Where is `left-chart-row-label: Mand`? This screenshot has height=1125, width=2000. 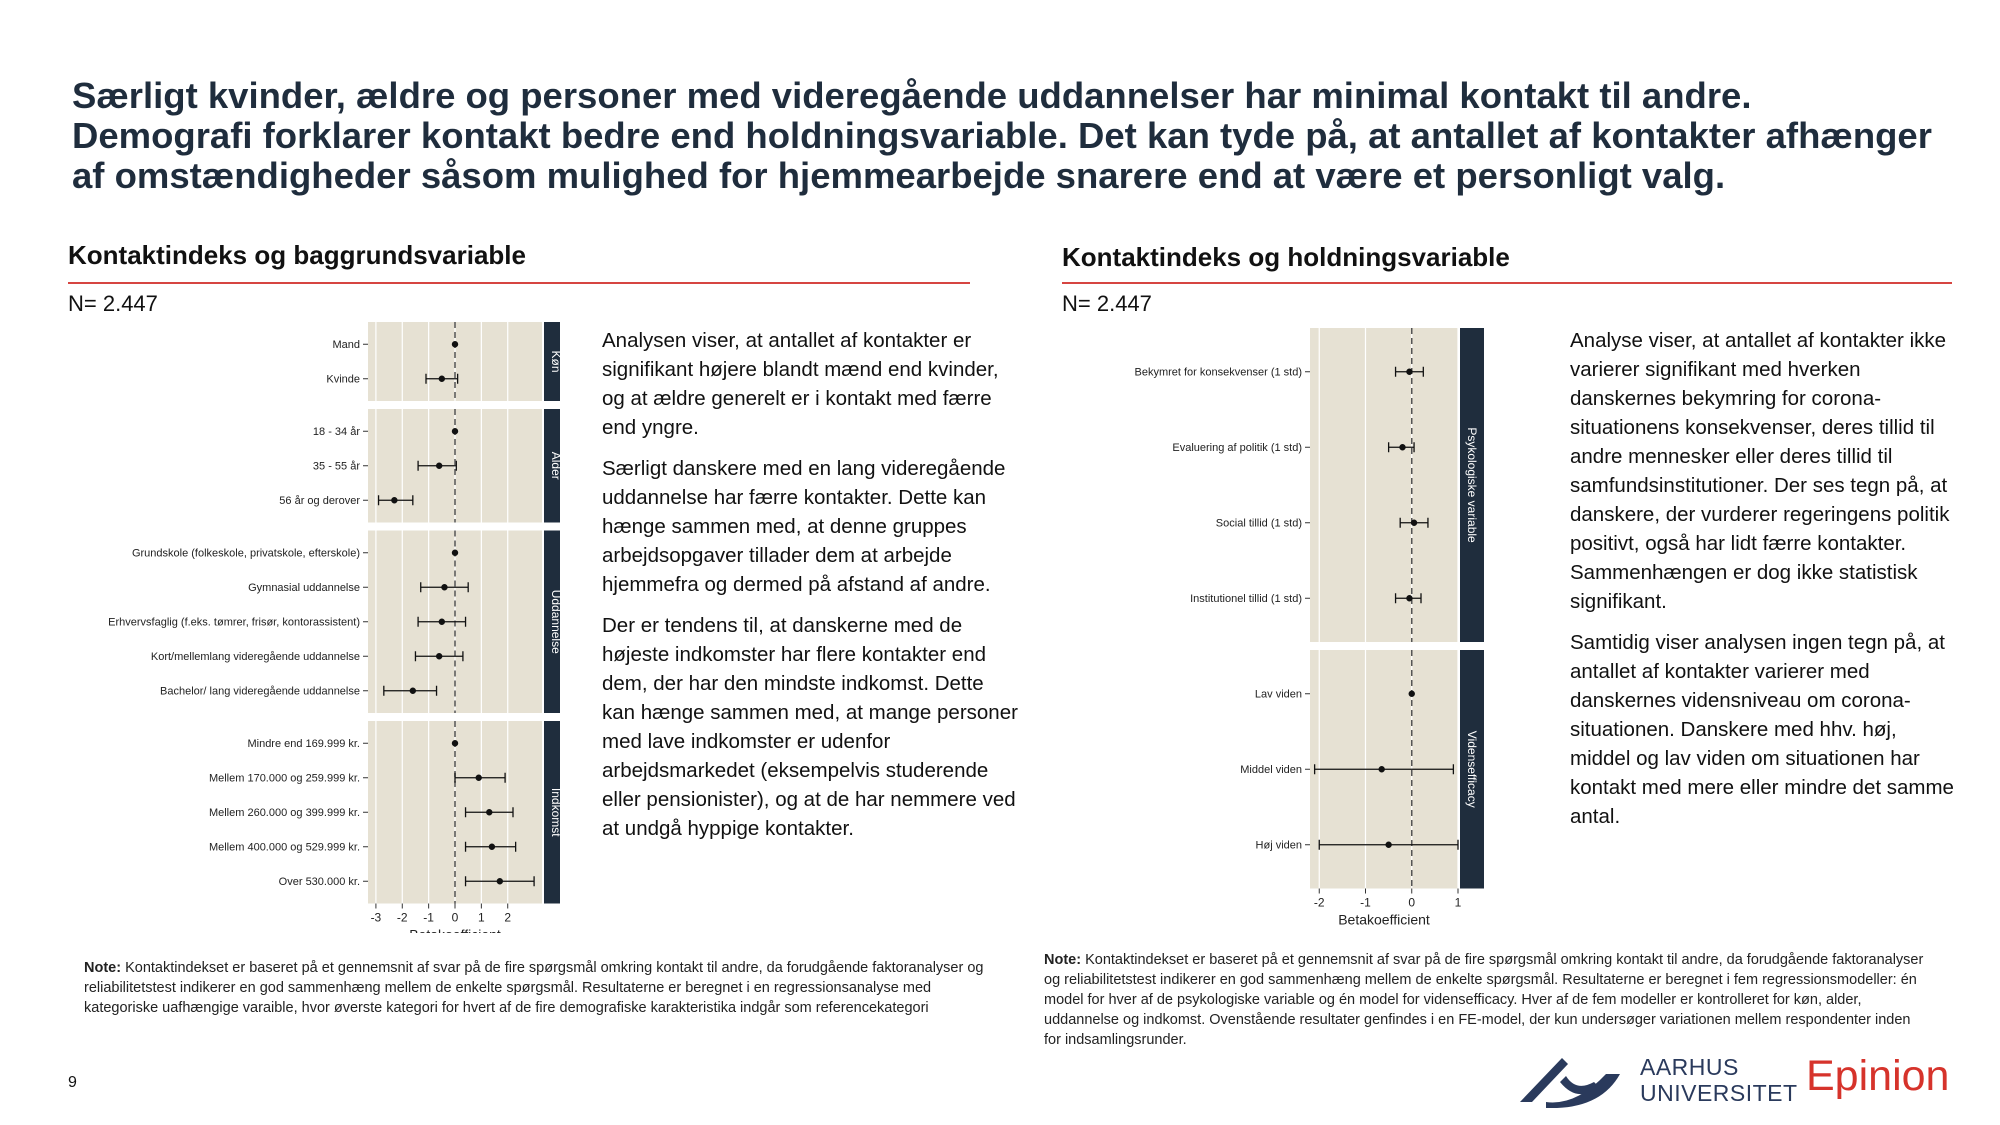
left-chart-row-label: Mand is located at coordinates (346, 345).